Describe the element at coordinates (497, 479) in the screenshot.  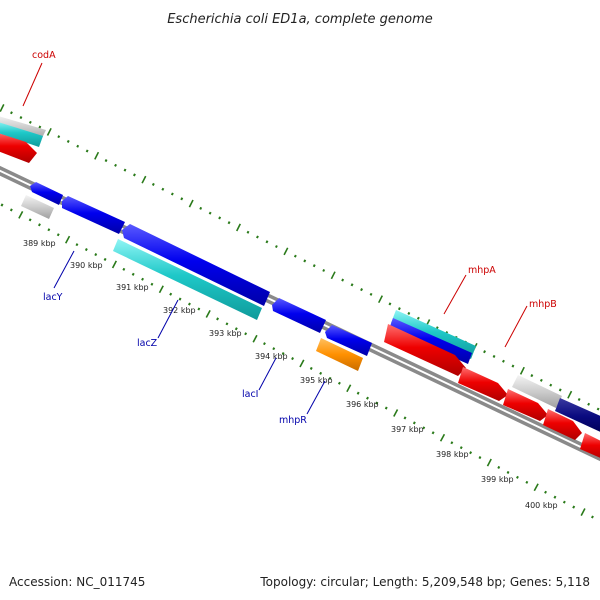
I see `kbp-label-399: 399 kbp` at that location.